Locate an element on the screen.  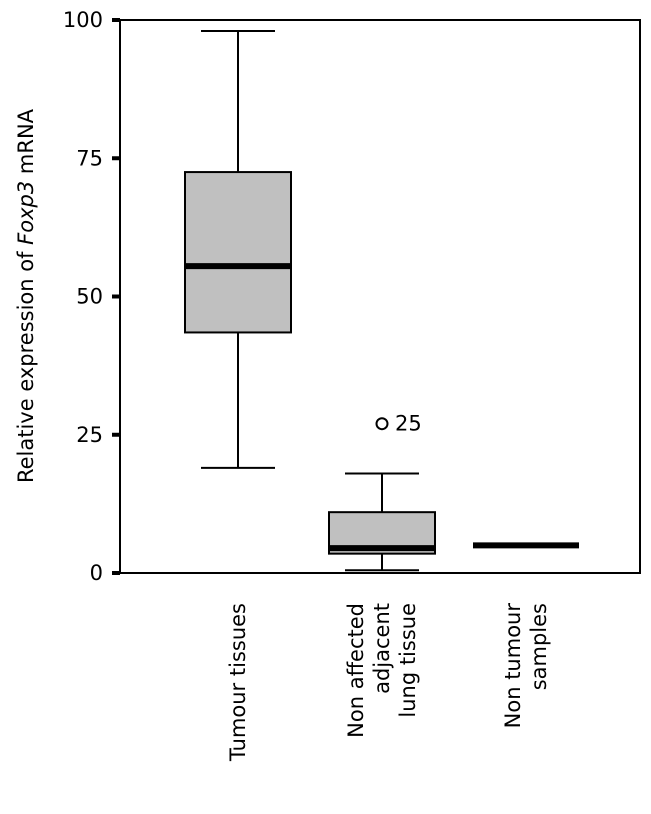
y-axis-label-suffix: mRNA is located at coordinates (26, 144).